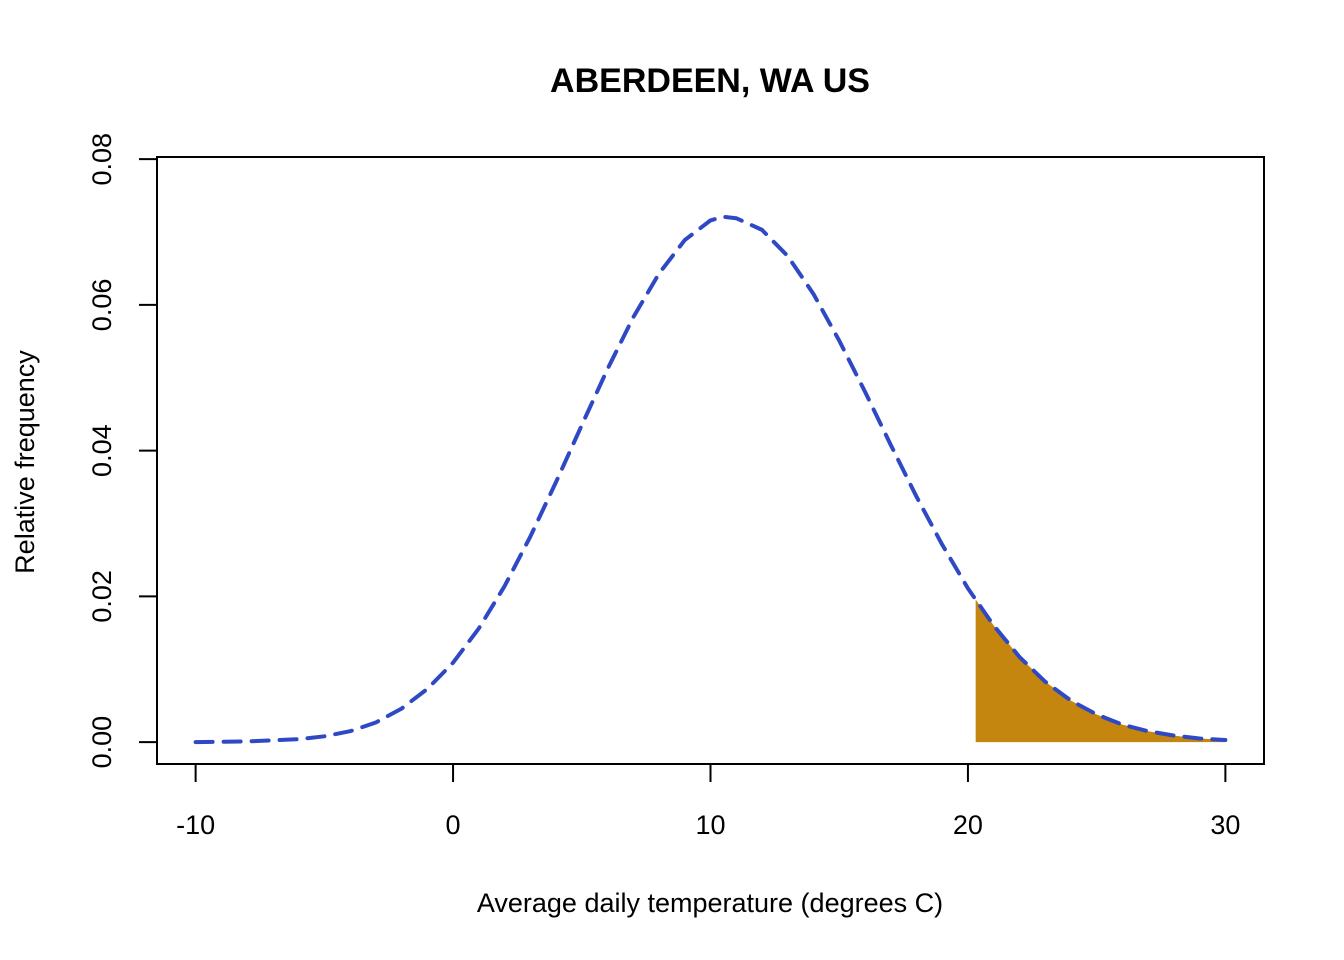  Describe the element at coordinates (102, 305) in the screenshot. I see `y-tick-label: 0.06` at that location.